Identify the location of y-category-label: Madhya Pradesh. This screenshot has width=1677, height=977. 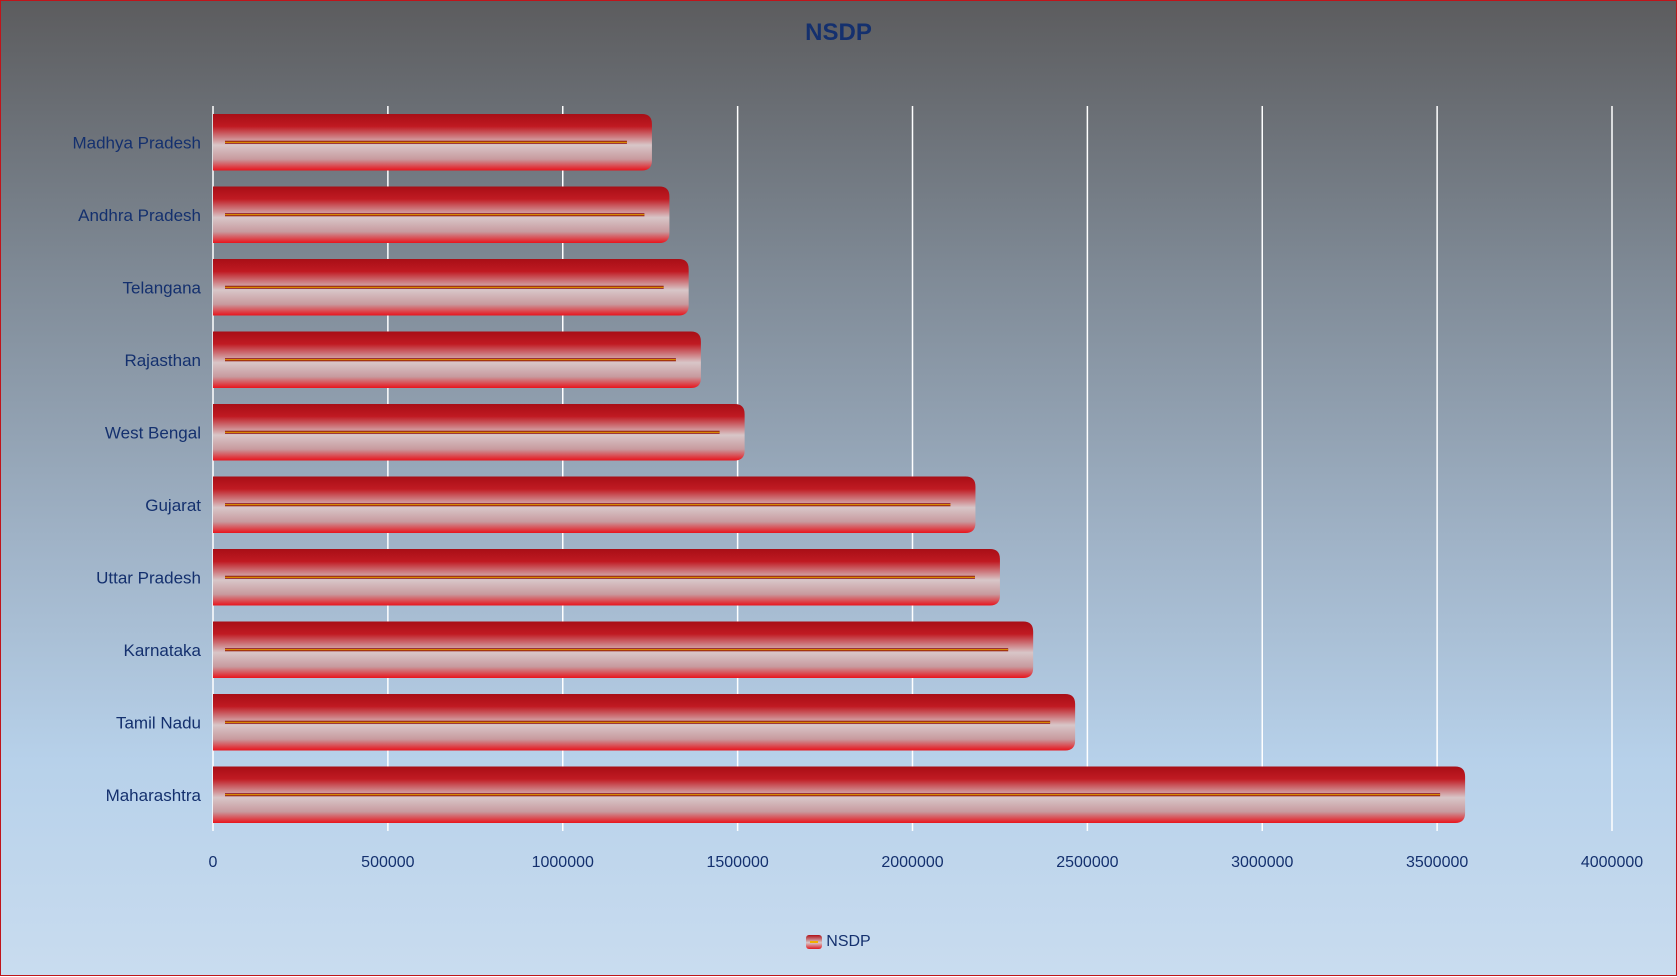
(136, 142).